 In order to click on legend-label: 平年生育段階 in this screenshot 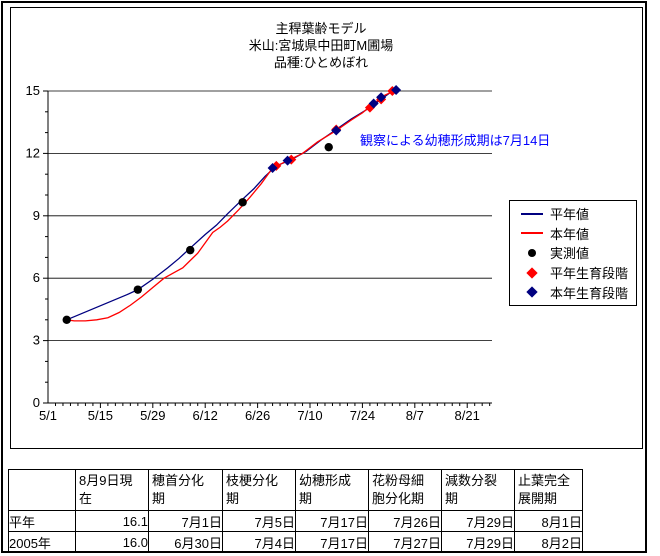, I will do `click(589, 274)`.